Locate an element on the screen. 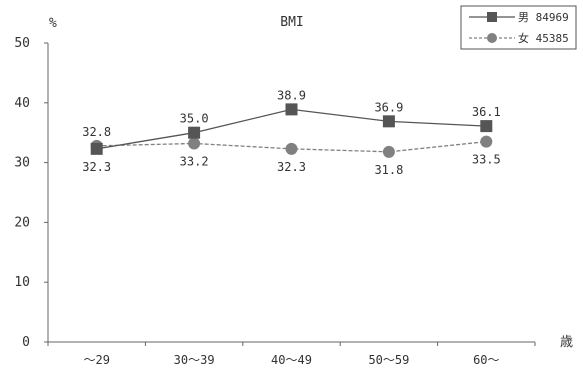 The image size is (583, 372). legend-label-male: 男 84969 is located at coordinates (543, 17).